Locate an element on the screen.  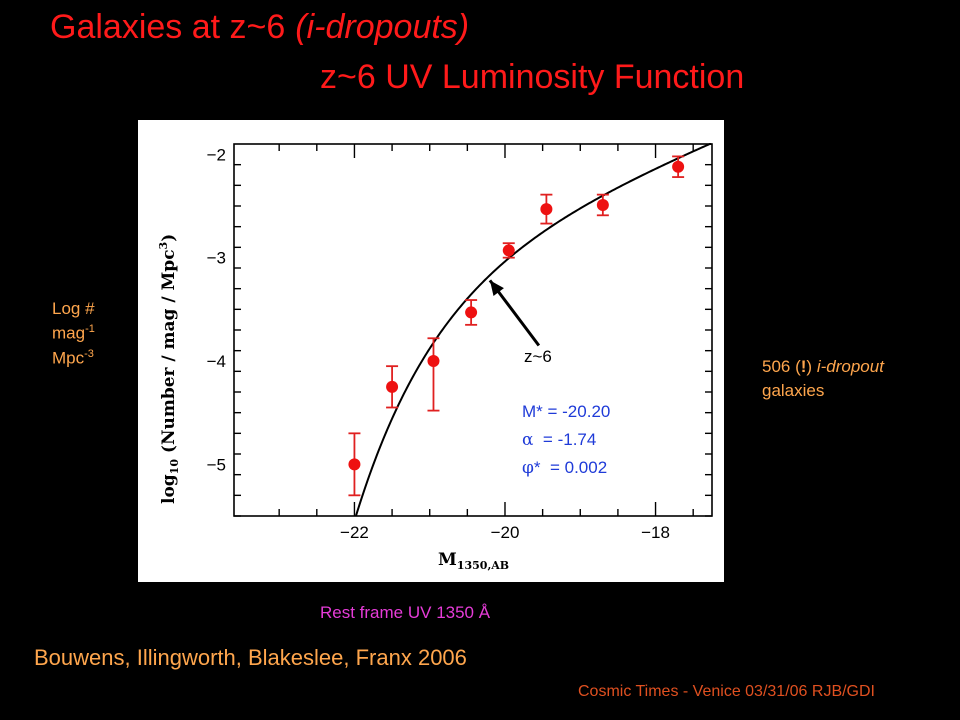
x-tick-label: −18 is located at coordinates (655, 532).